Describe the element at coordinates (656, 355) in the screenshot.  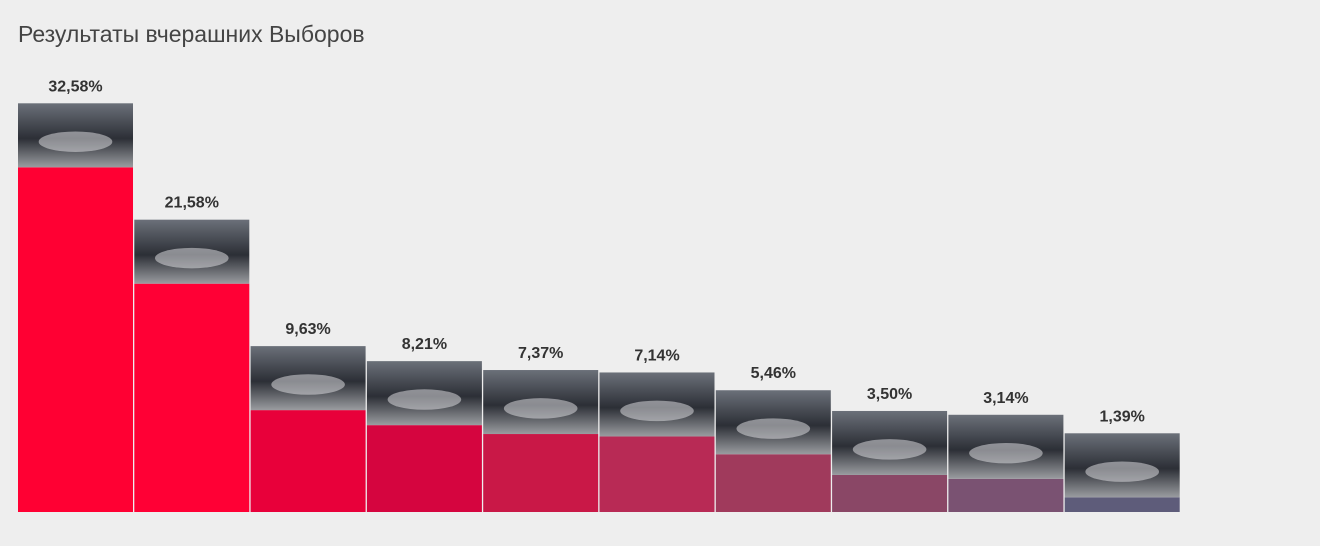
I see `value-label: 7,14%` at that location.